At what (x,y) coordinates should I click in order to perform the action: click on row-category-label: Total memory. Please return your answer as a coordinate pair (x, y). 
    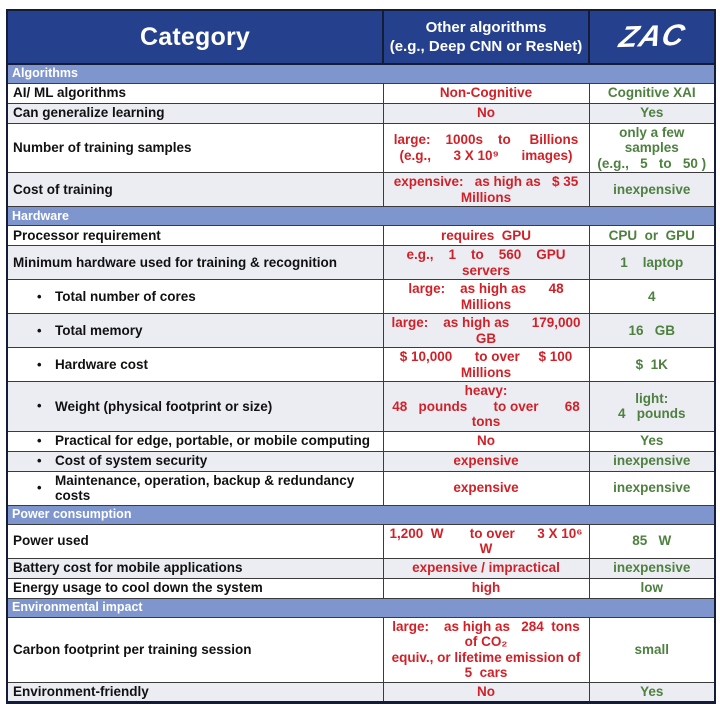
    Looking at the image, I should click on (99, 330).